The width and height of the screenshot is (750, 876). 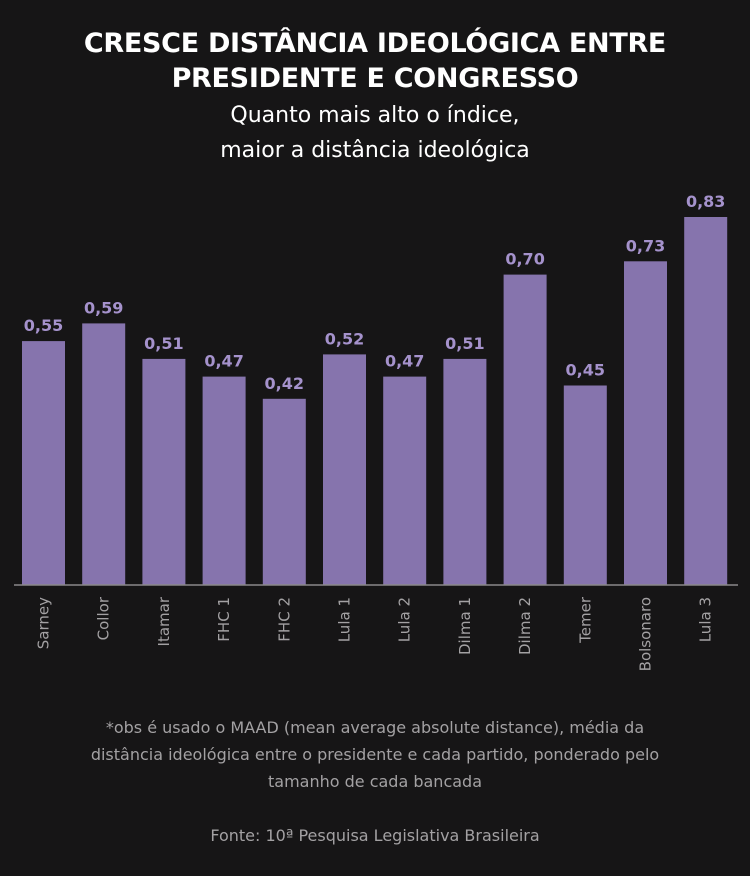 I want to click on bar-temer, so click(x=585, y=485).